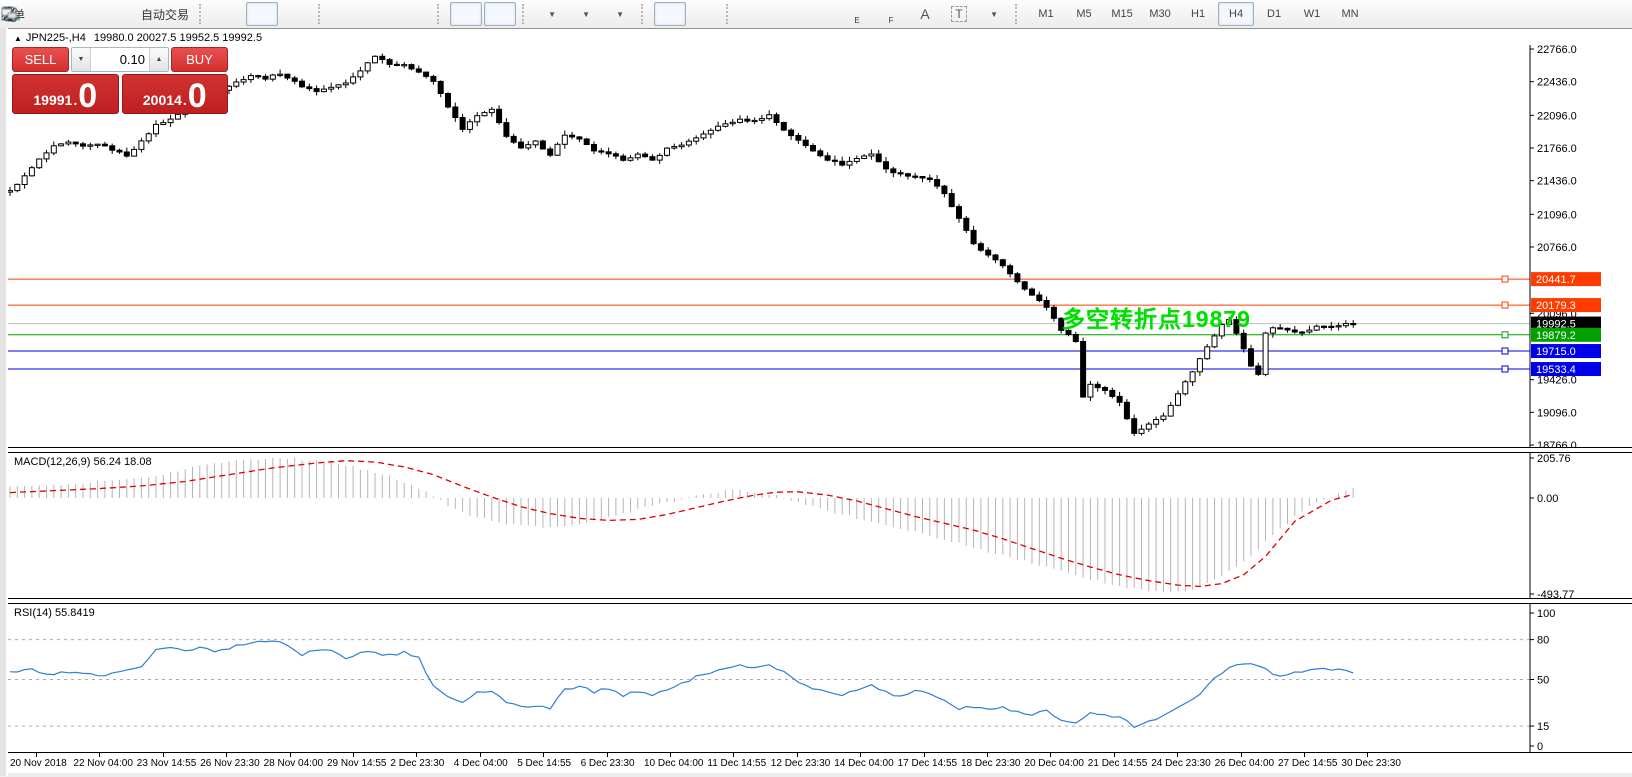  Describe the element at coordinates (1046, 14) in the screenshot. I see `timeframe-m1: M1` at that location.